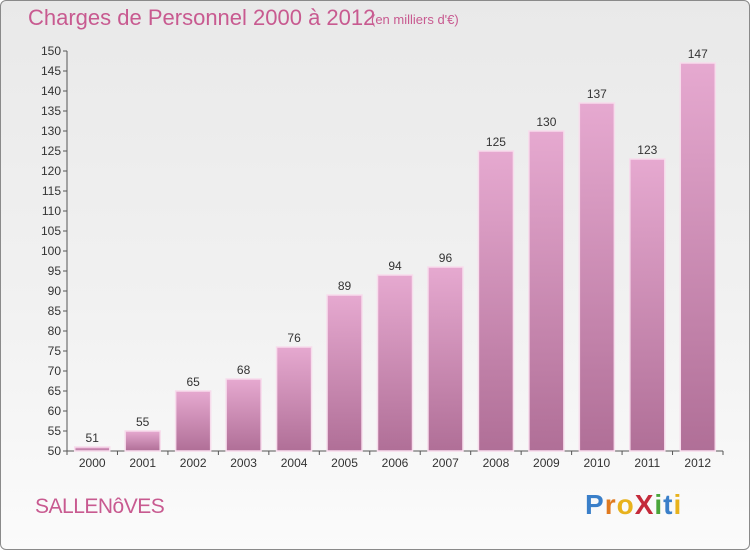  I want to click on y-tick-label: 120, so click(51, 171).